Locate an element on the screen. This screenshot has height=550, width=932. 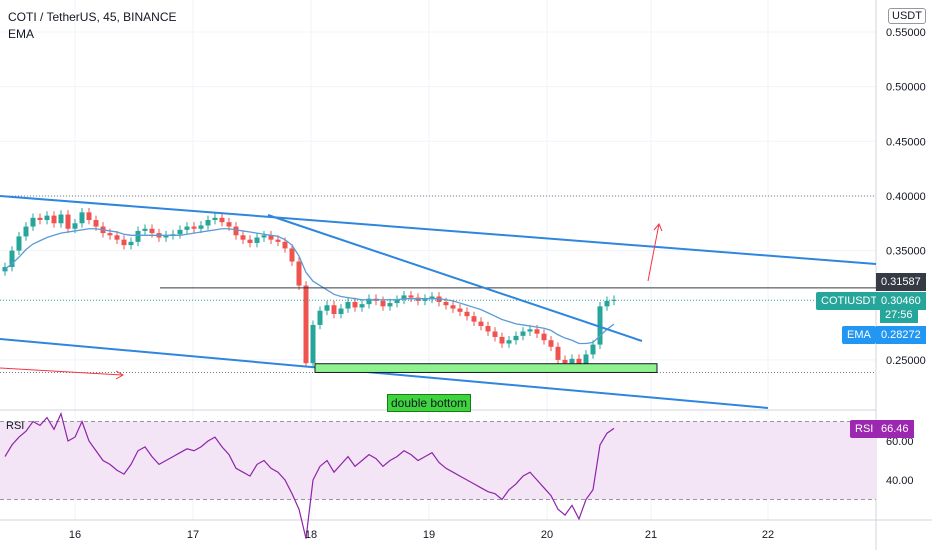
time-axis: 16 17 18 19 20 21 22 is located at coordinates (421, 535).